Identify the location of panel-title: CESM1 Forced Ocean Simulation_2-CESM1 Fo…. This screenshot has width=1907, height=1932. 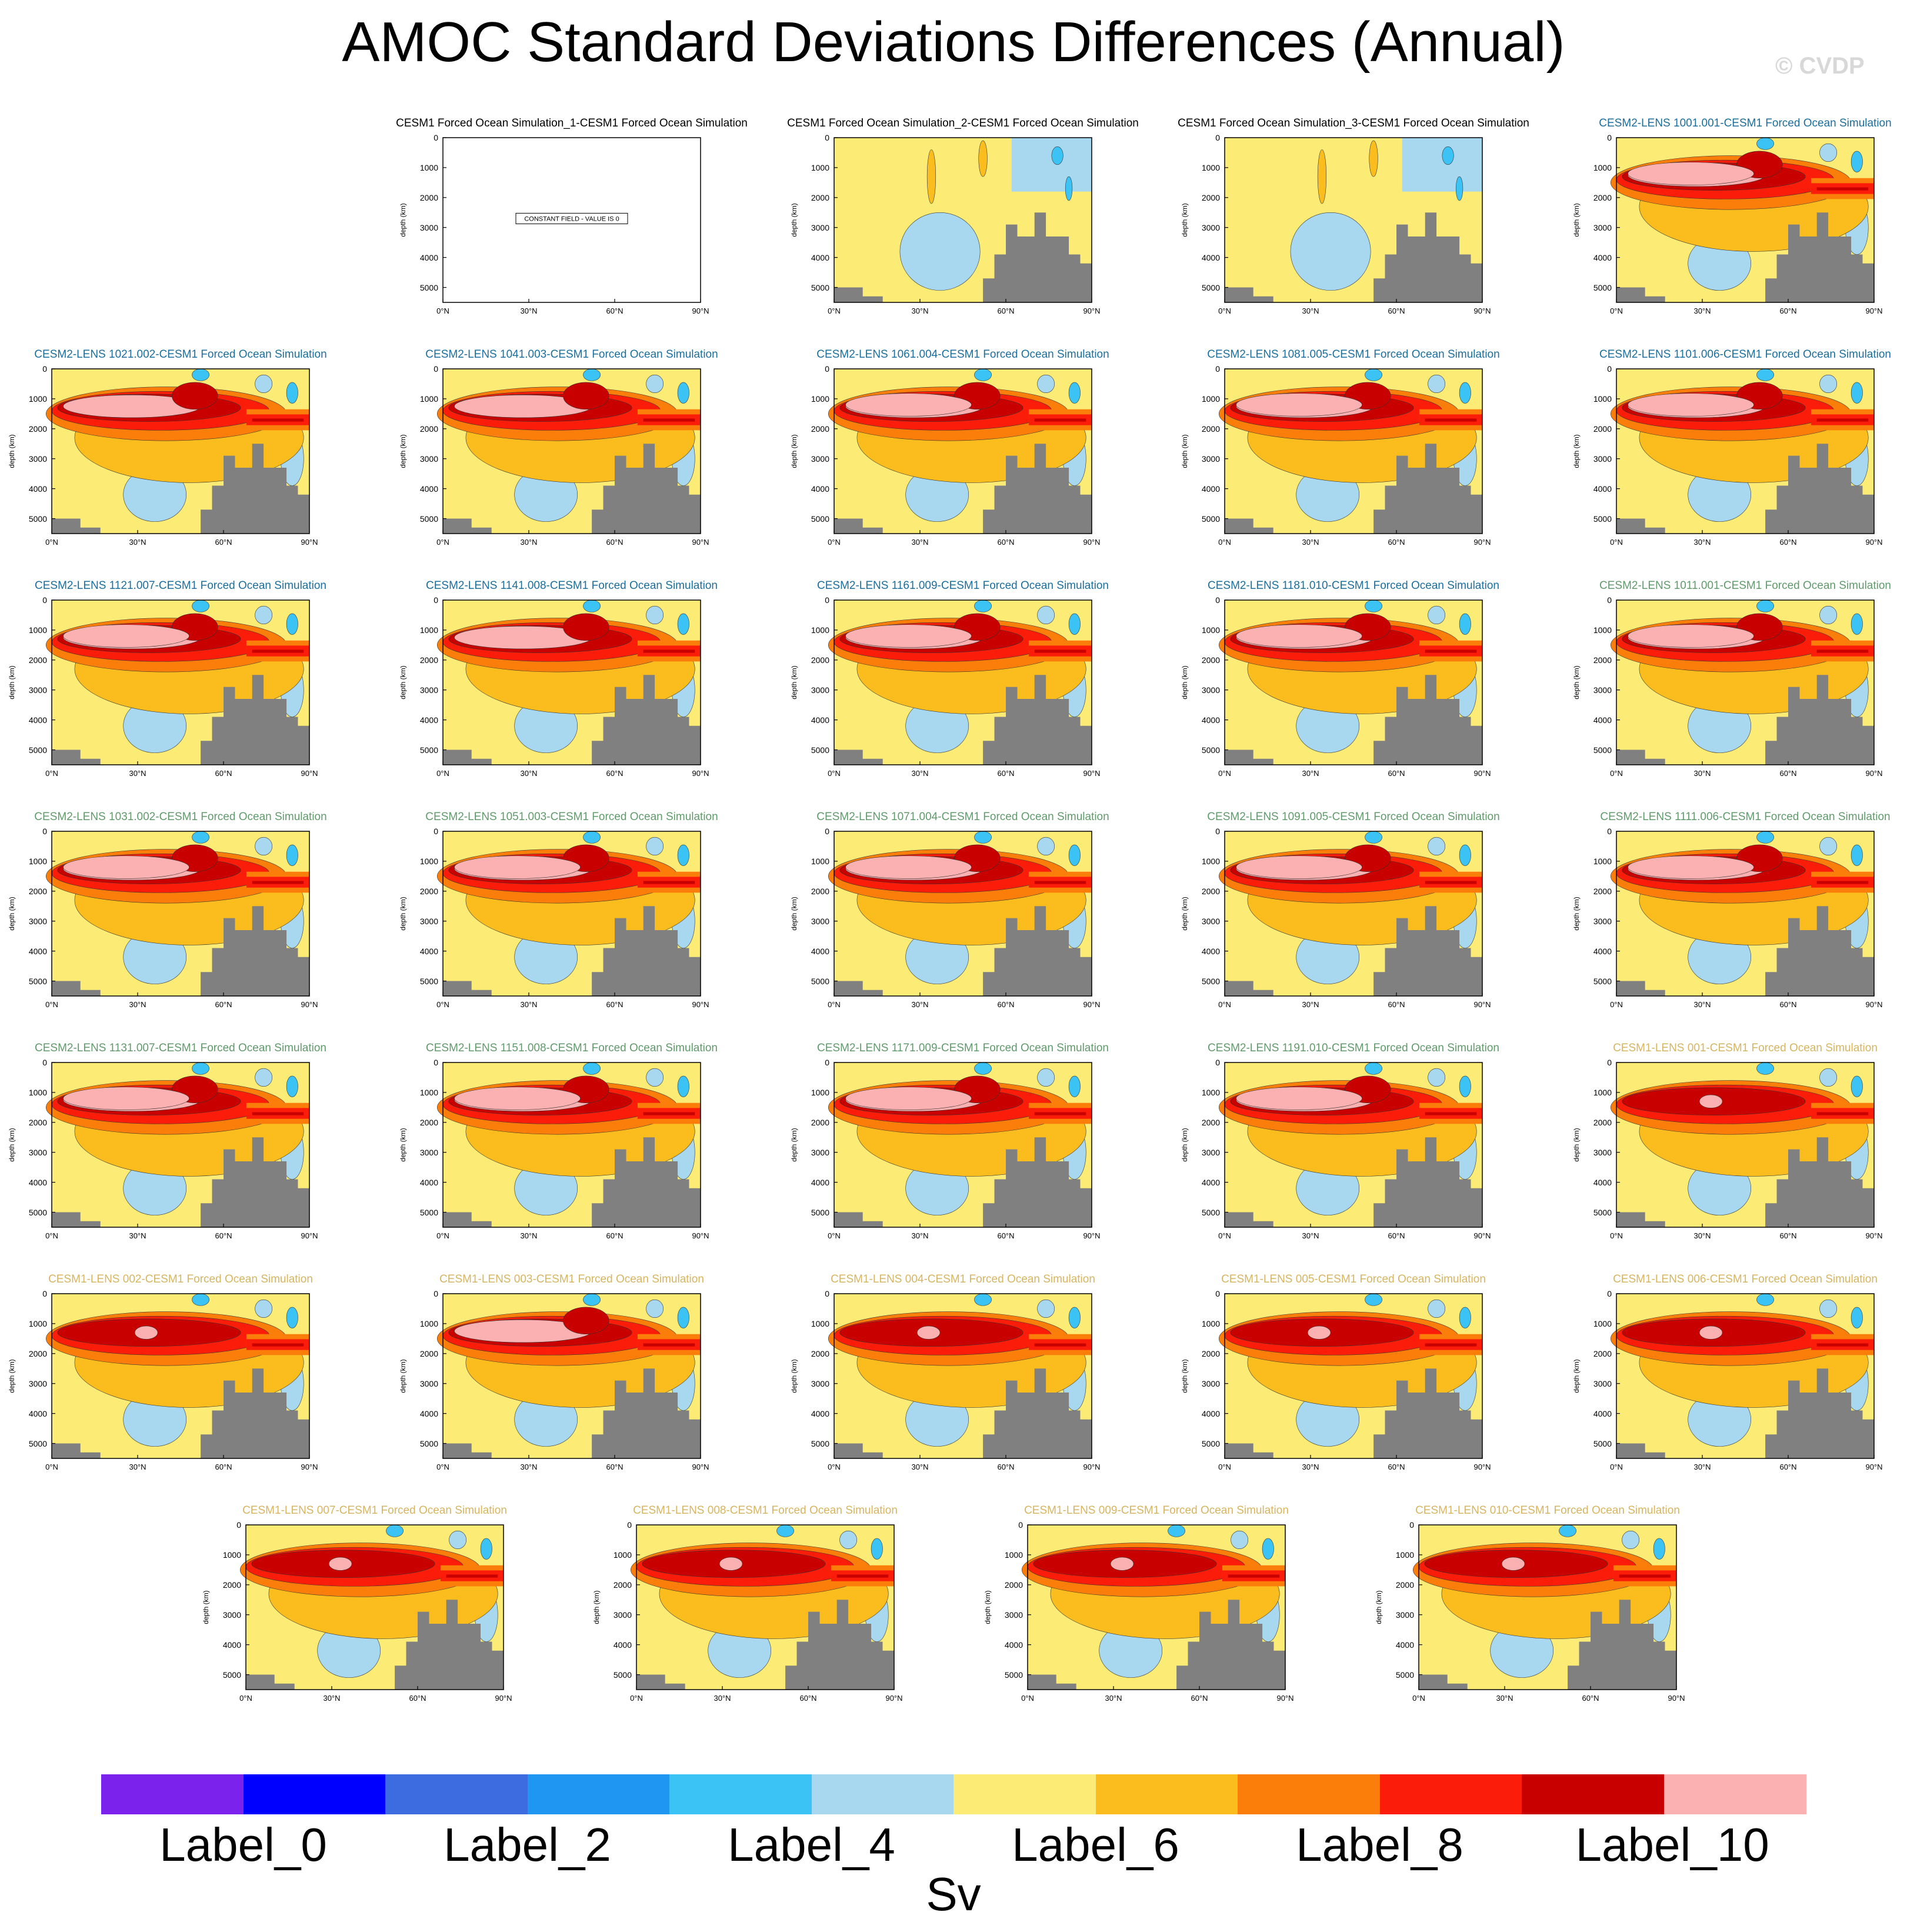
(963, 123).